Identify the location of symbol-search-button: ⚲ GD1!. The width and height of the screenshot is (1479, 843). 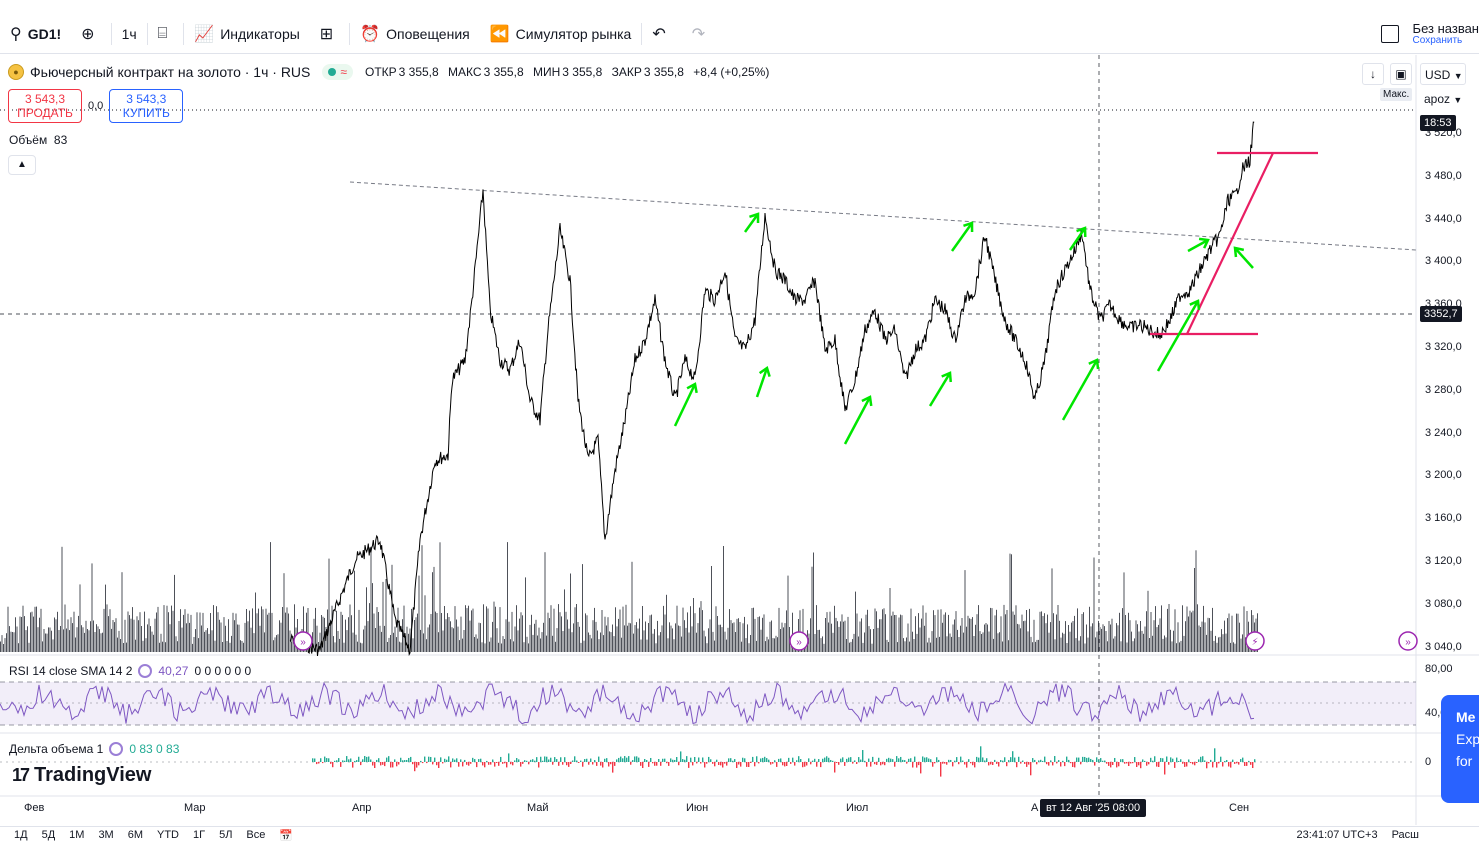
(35, 34).